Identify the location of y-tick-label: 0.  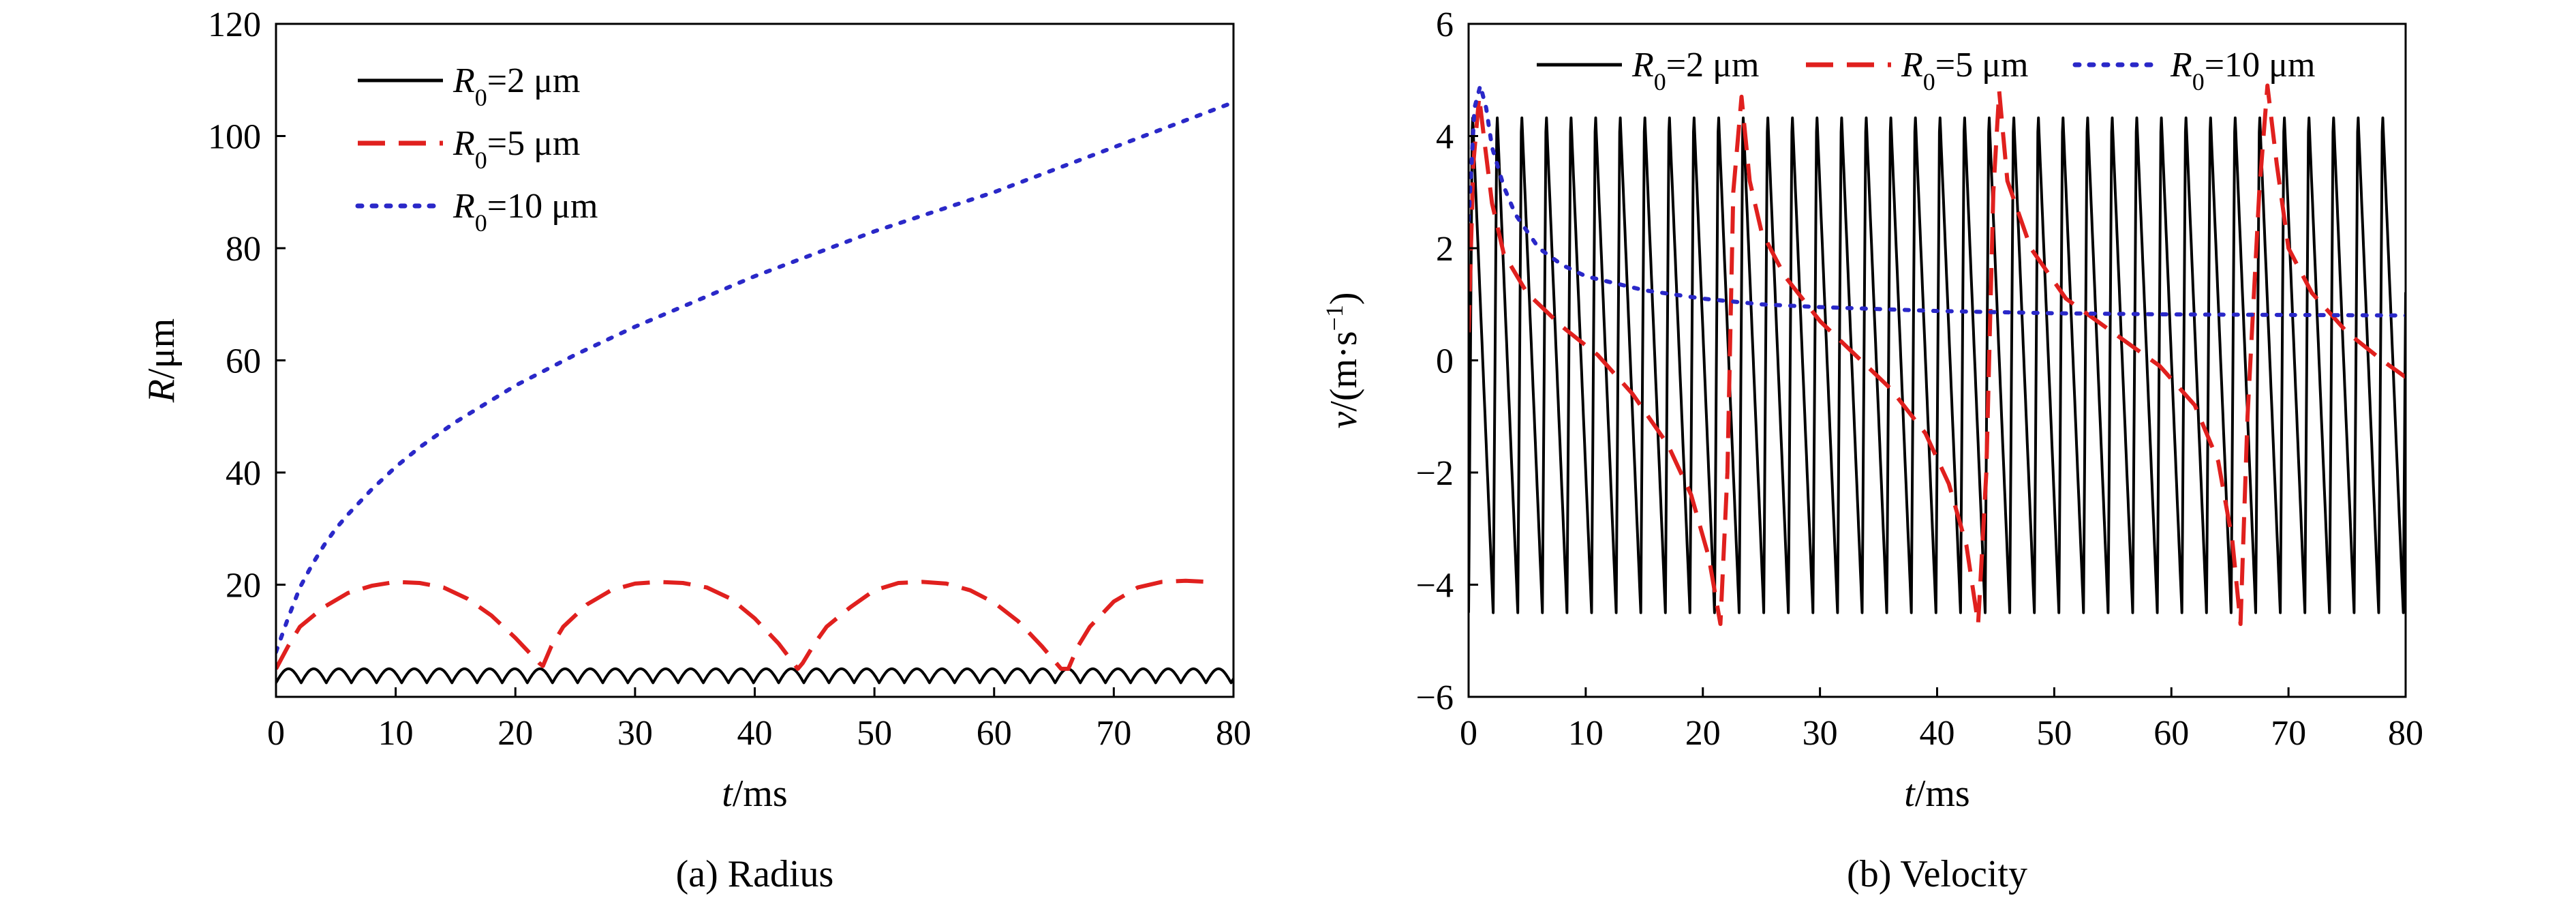
(1445, 361).